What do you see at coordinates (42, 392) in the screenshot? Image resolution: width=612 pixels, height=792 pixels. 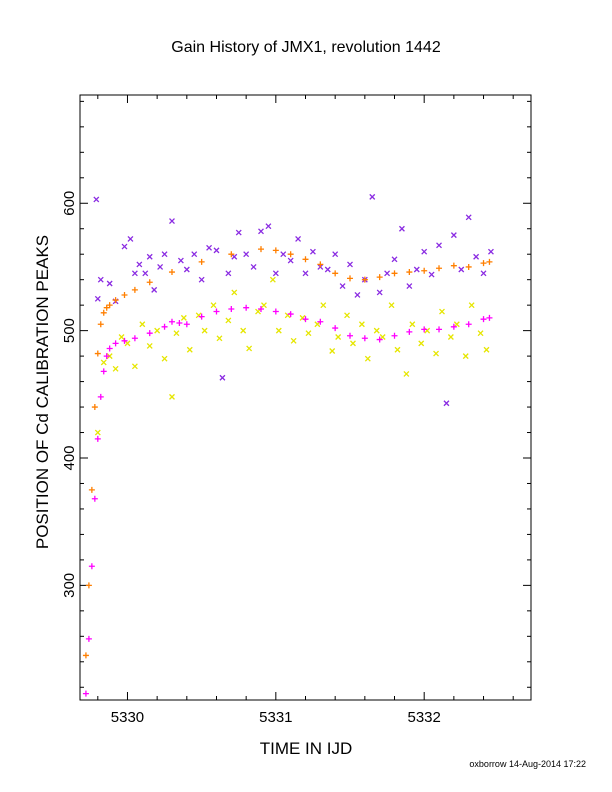 I see `y-axis-label: POSITION OF Cd CALIBRATION PEAKS` at bounding box center [42, 392].